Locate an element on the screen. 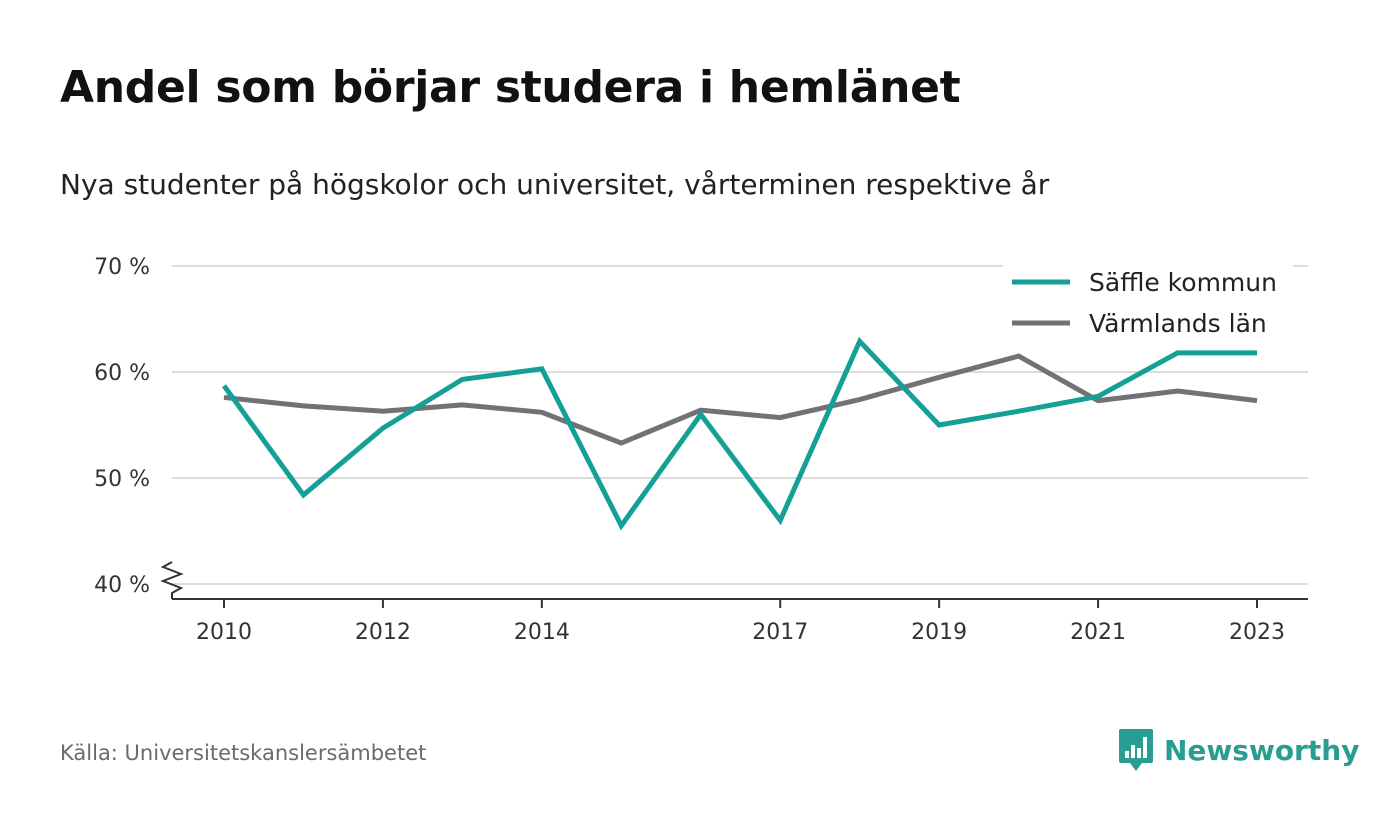 The image size is (1400, 831). y-tick-label: 50 % is located at coordinates (122, 479).